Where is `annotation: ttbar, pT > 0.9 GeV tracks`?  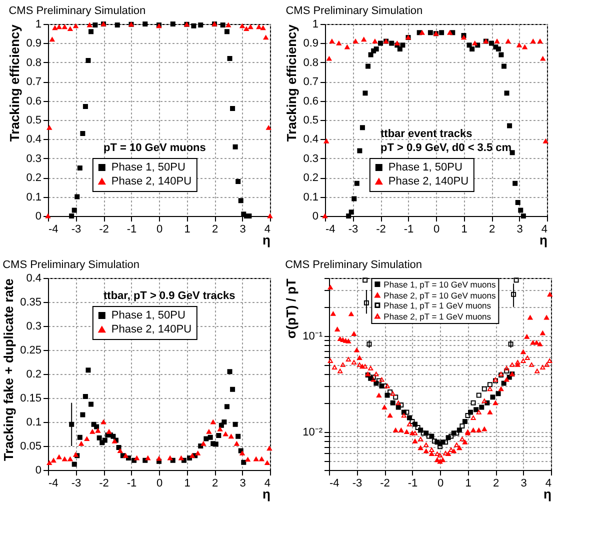 annotation: ttbar, pT > 0.9 GeV tracks is located at coordinates (170, 296).